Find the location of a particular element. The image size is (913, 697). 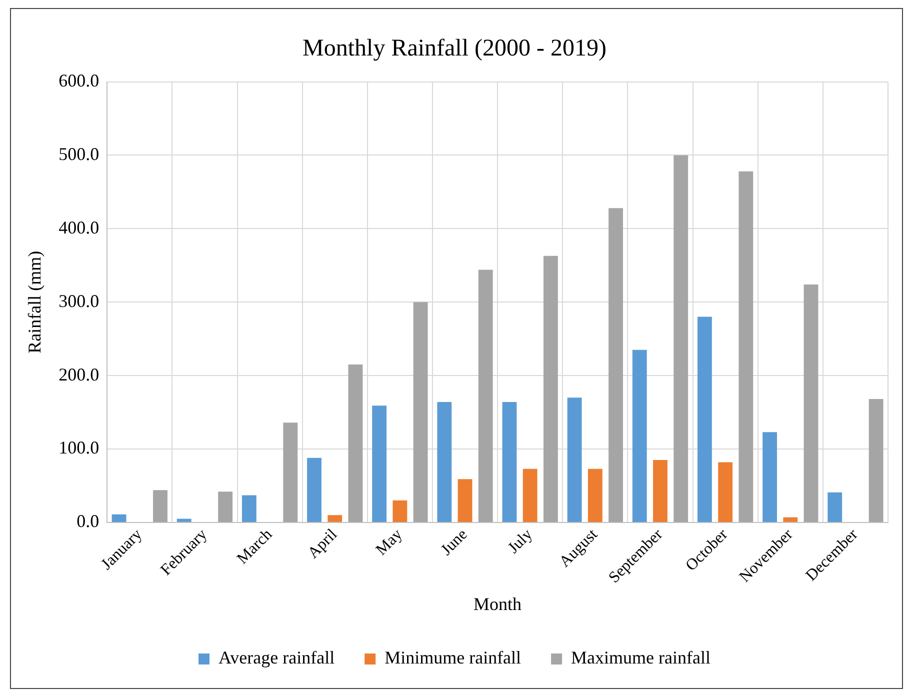

y-tick-label: 100.0 is located at coordinates (79, 448).